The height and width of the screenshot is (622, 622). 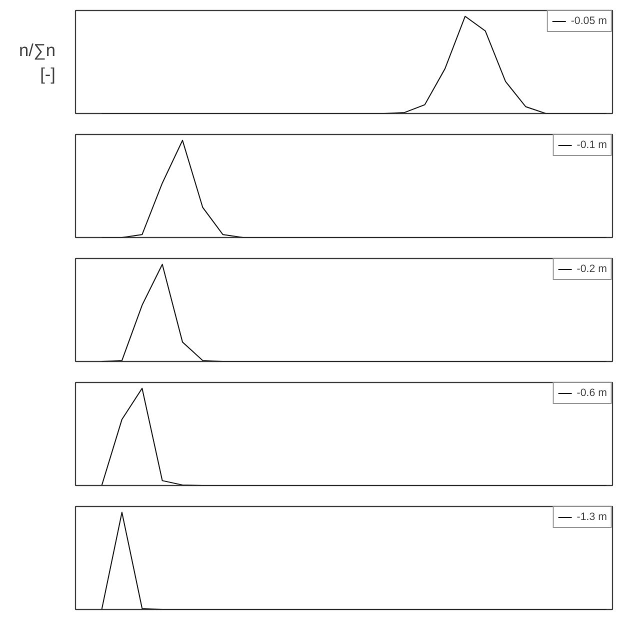 What do you see at coordinates (588, 21) in the screenshot?
I see `legend-label: -0.05 m` at bounding box center [588, 21].